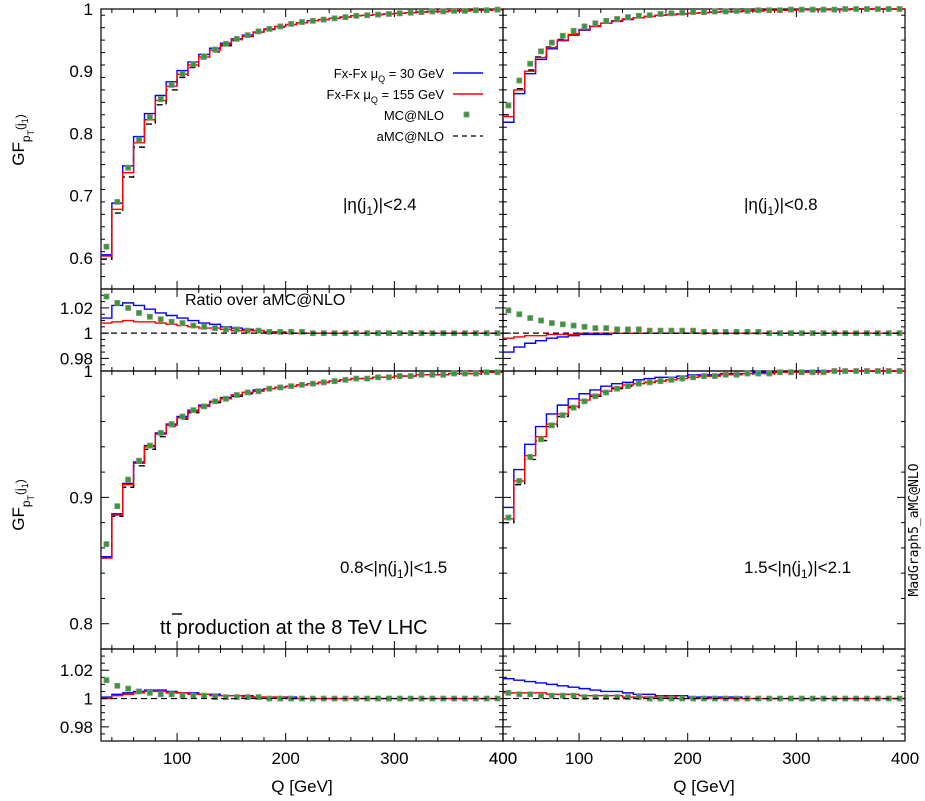  Describe the element at coordinates (81, 258) in the screenshot. I see `y-tick-label: 0.6` at that location.